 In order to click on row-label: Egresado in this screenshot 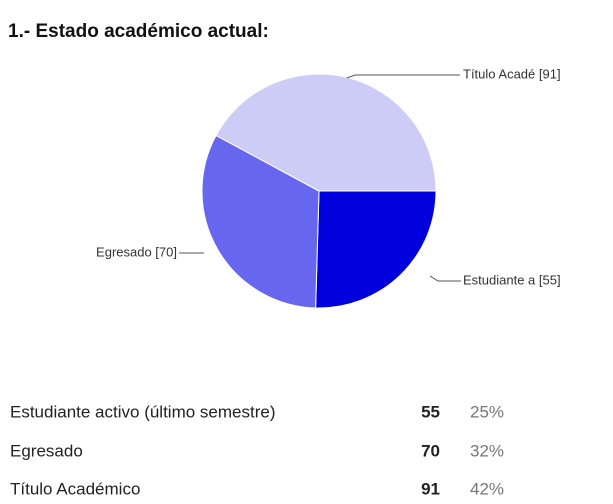, I will do `click(46, 450)`.